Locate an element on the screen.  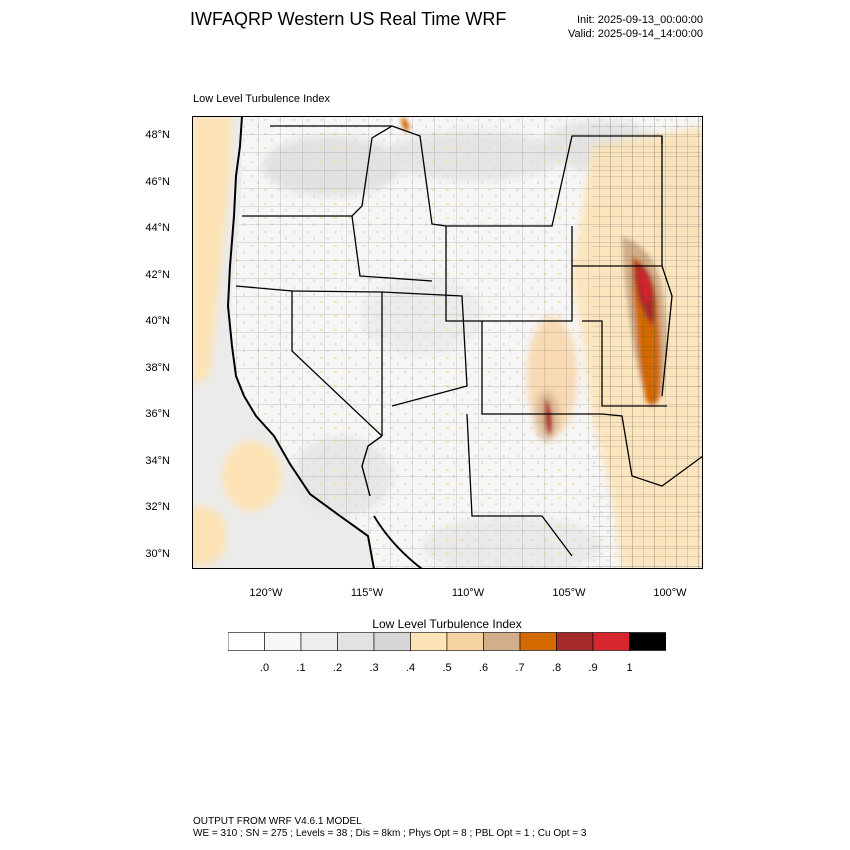
lat-tick-34: 34°N is located at coordinates (157, 461).